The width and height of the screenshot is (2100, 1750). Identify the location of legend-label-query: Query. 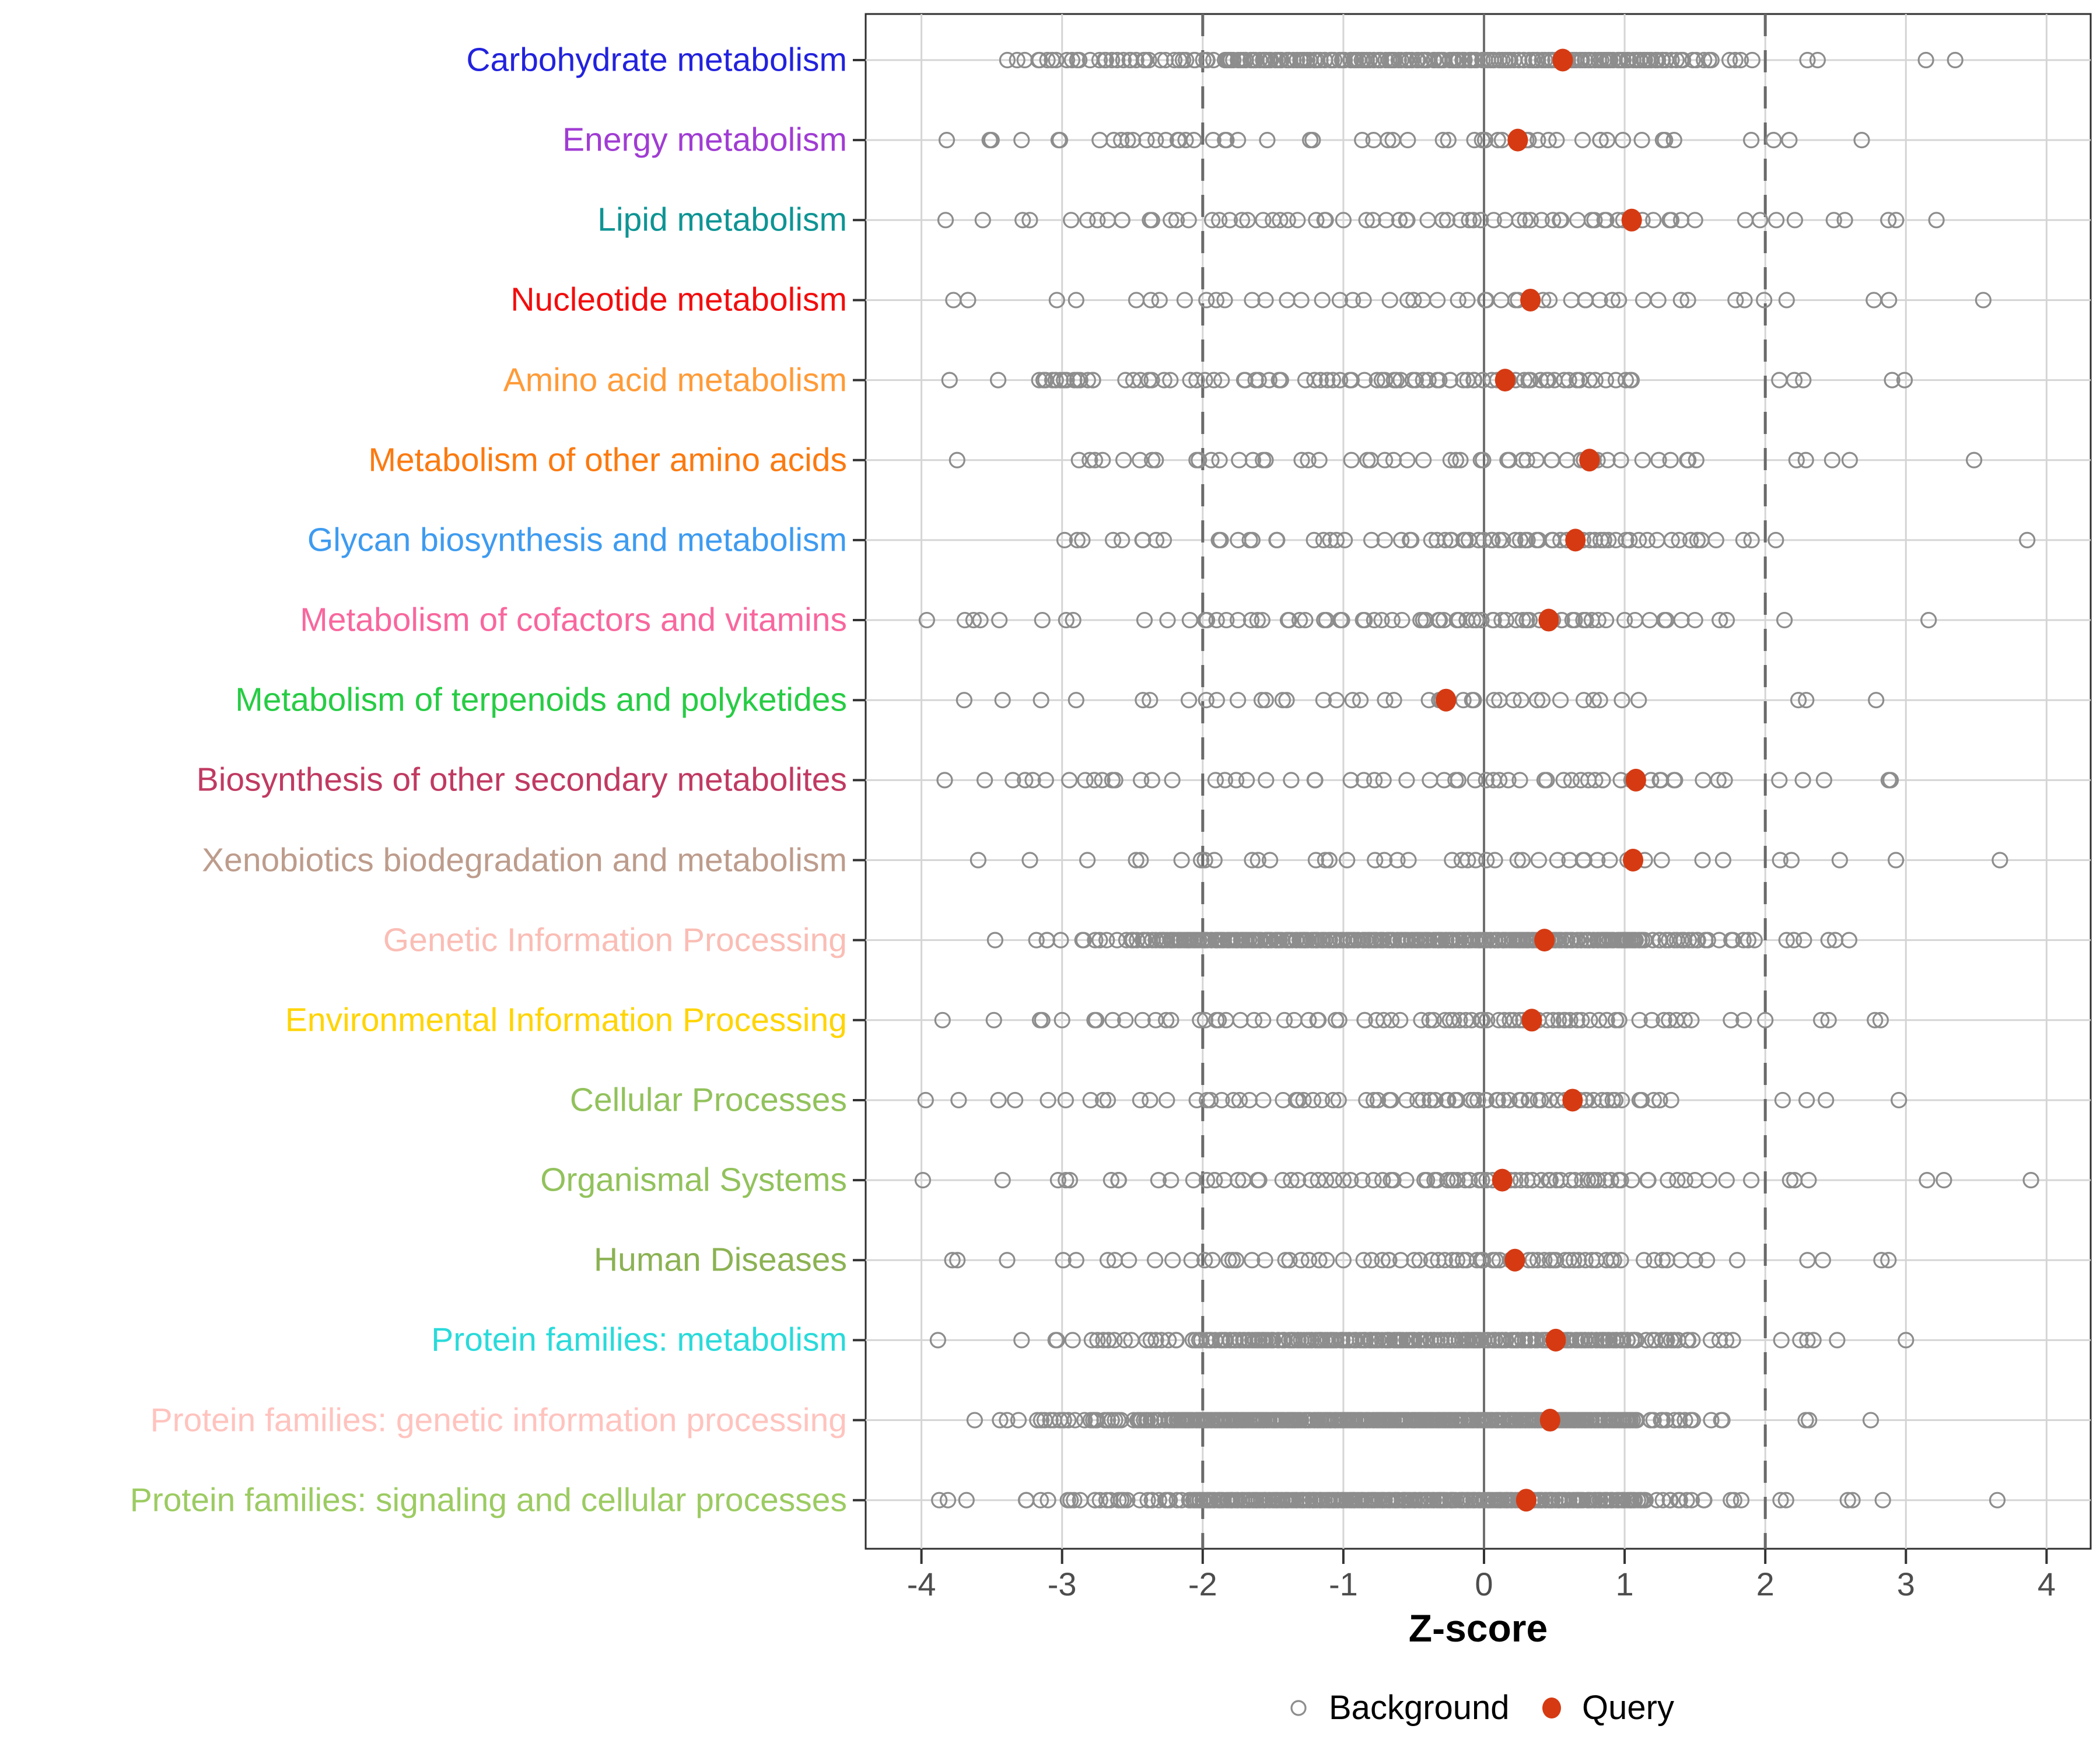
(1628, 1708).